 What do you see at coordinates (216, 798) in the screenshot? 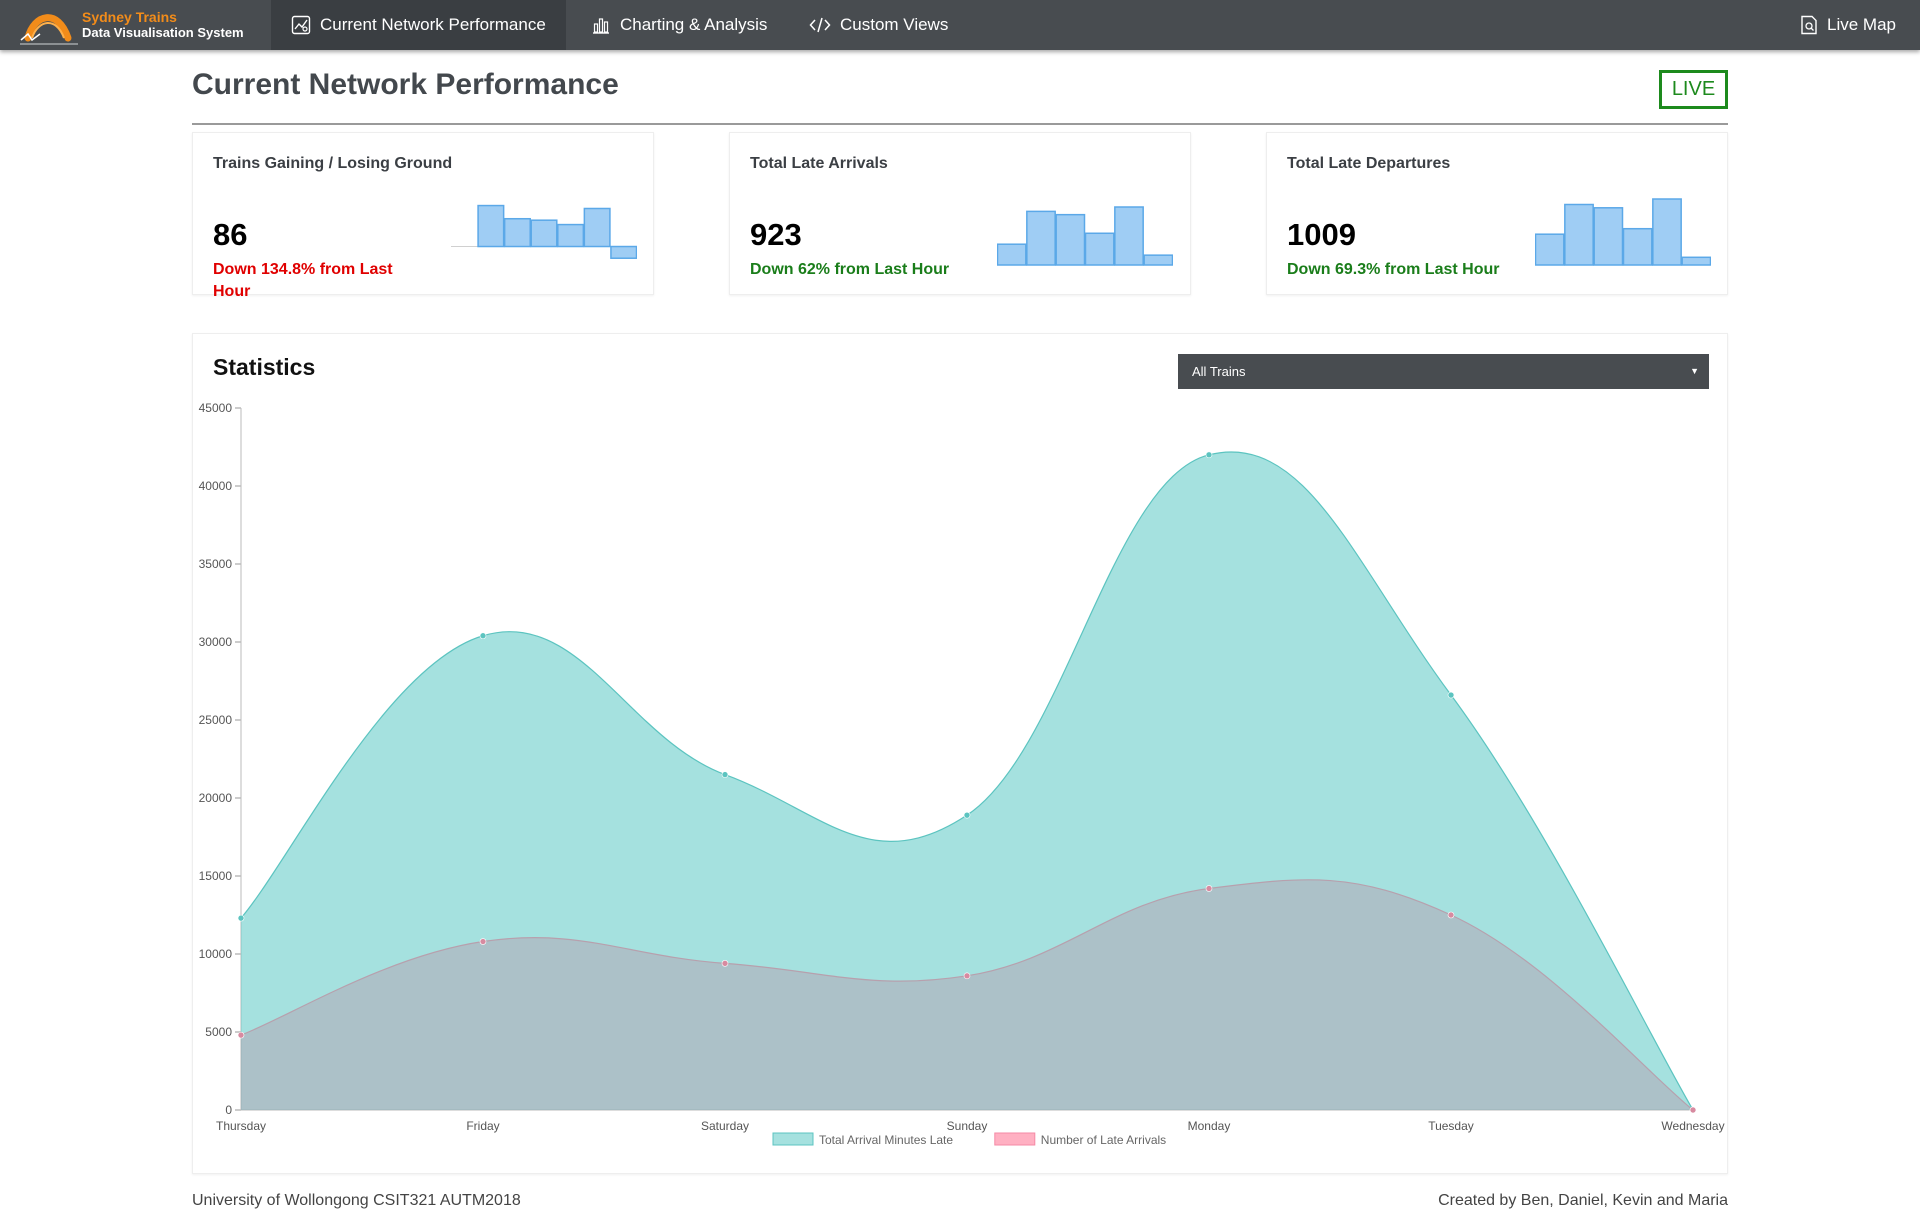
I see `y-tick-label: 20000` at bounding box center [216, 798].